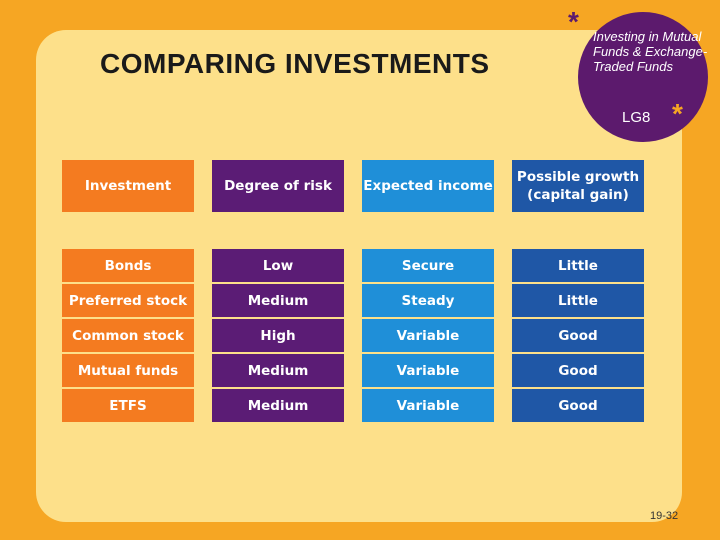 This screenshot has height=540, width=720. What do you see at coordinates (128, 265) in the screenshot?
I see `table-cell: Bonds` at bounding box center [128, 265].